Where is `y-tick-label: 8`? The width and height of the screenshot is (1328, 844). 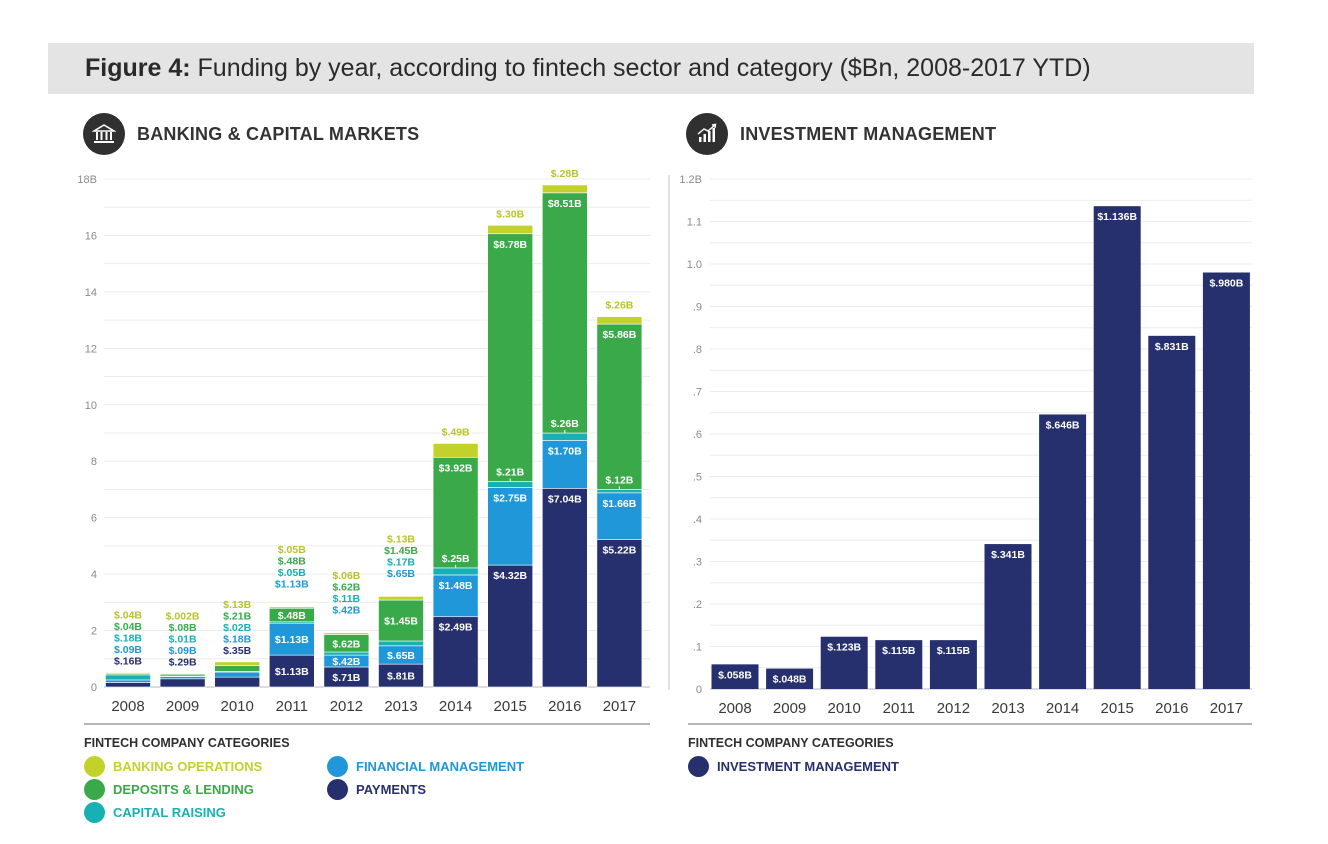 y-tick-label: 8 is located at coordinates (94, 462).